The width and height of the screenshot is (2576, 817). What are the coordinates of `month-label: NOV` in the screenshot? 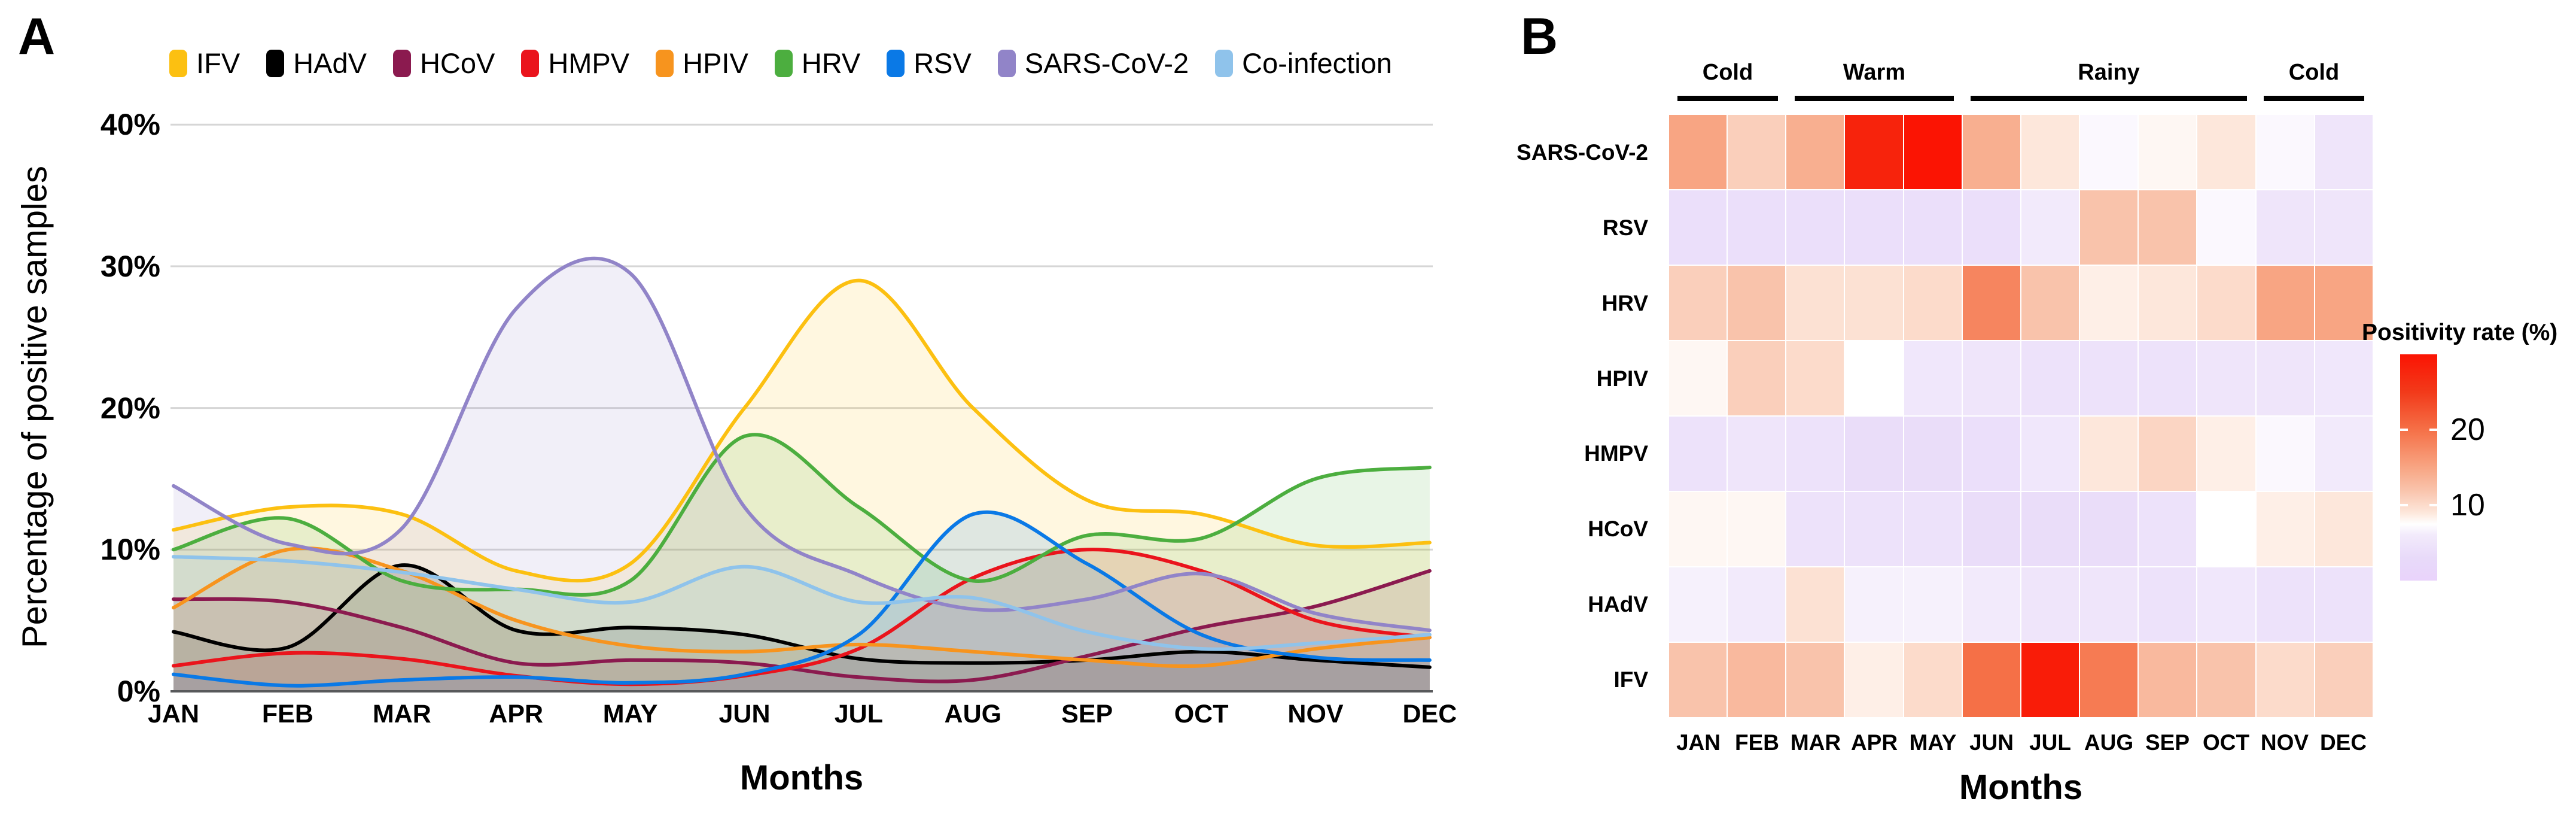 It's located at (2284, 742).